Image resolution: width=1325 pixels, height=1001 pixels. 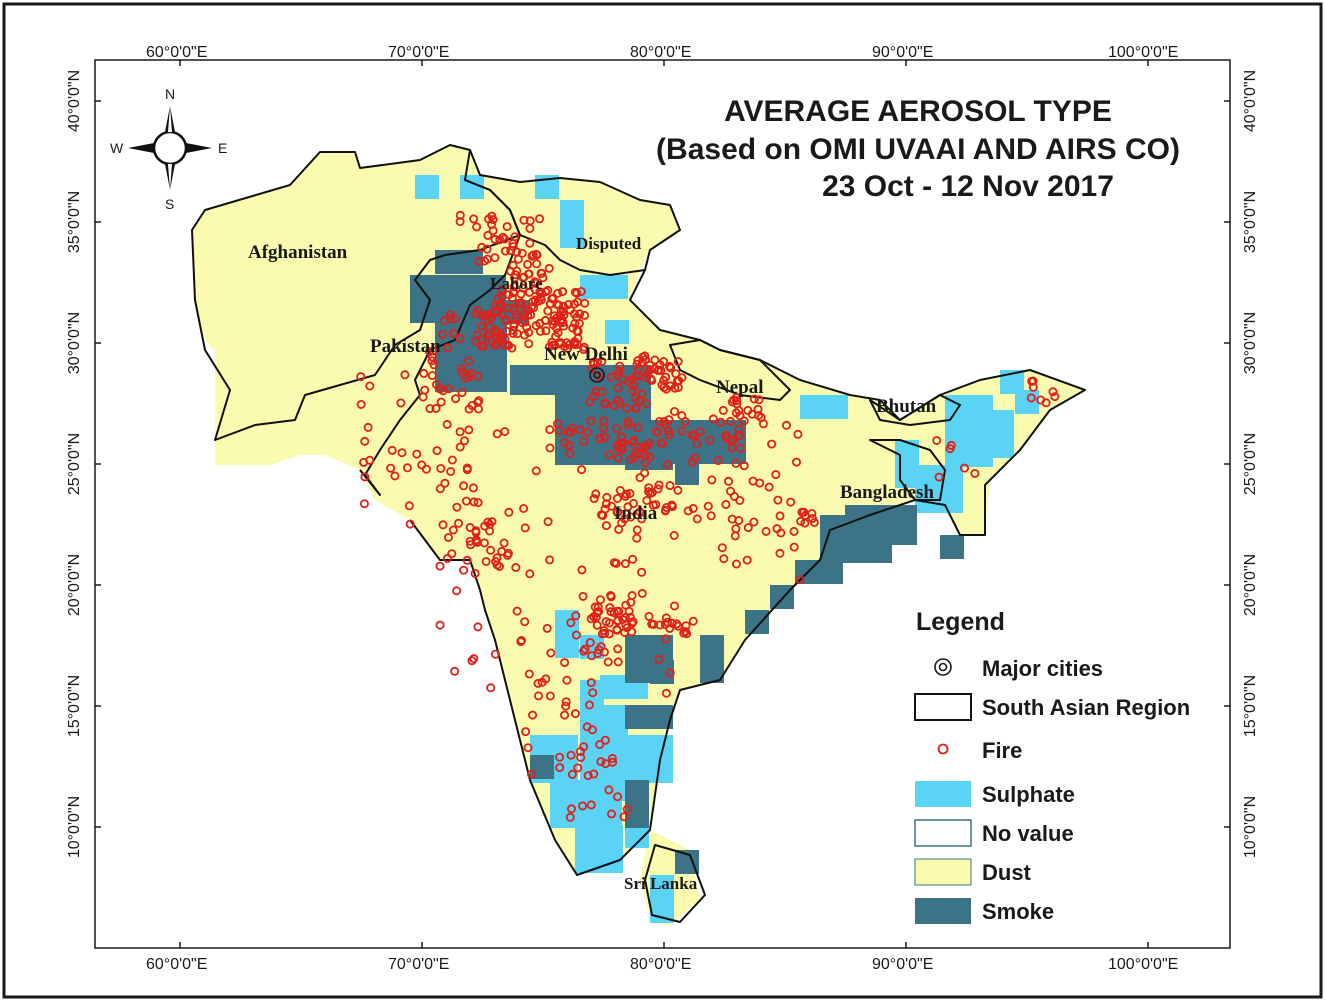 What do you see at coordinates (177, 964) in the screenshot?
I see `lon-tick-label-bottom: 60°0'0"E` at bounding box center [177, 964].